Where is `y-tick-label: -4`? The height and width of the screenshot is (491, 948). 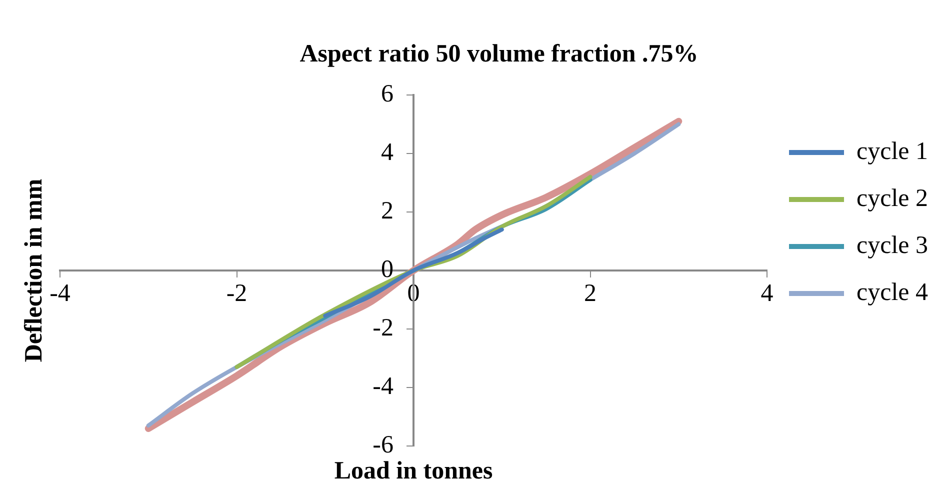
y-tick-label: -4 is located at coordinates (383, 386).